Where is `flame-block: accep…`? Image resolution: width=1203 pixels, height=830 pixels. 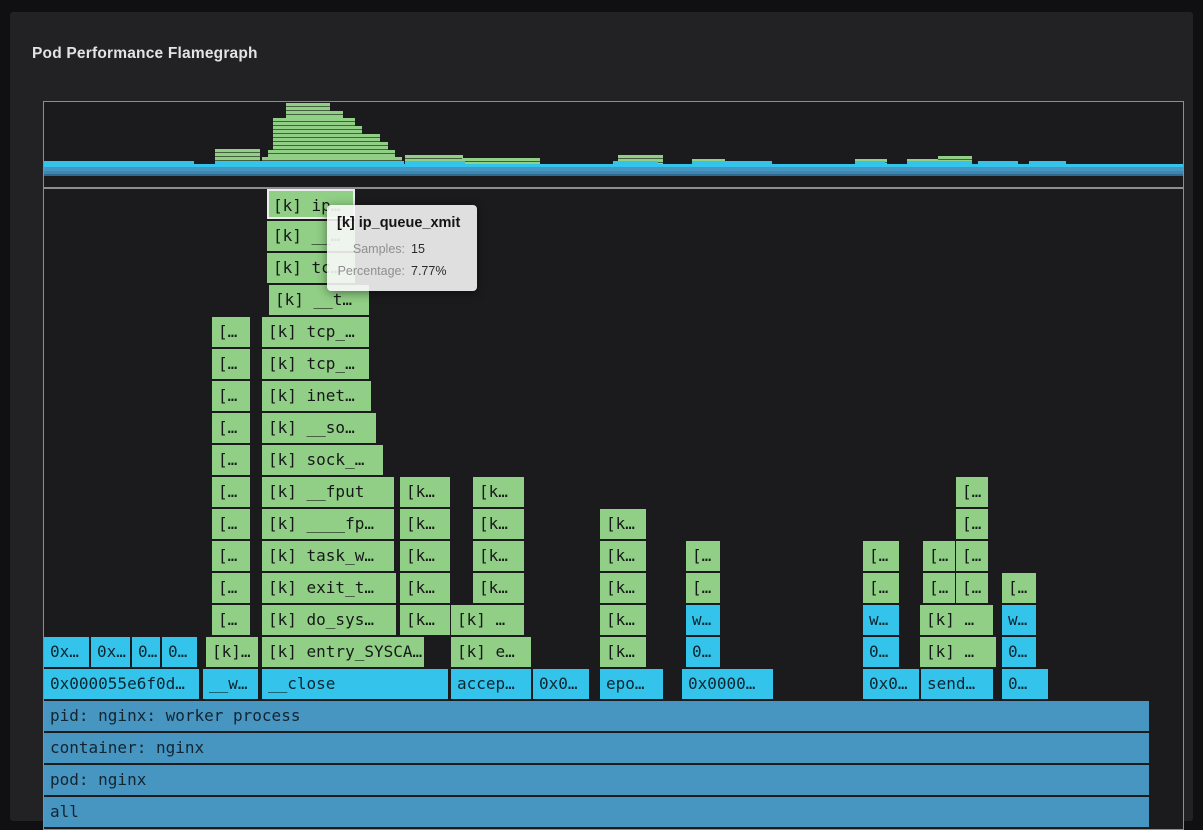
flame-block: accep… is located at coordinates (491, 684).